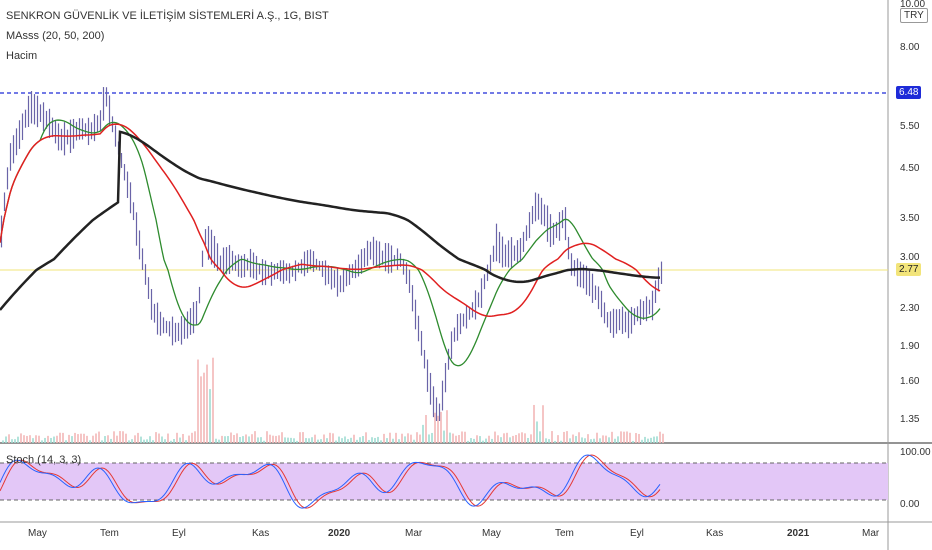 This screenshot has width=932, height=550. What do you see at coordinates (910, 419) in the screenshot?
I see `price-tick: 1.35` at bounding box center [910, 419].